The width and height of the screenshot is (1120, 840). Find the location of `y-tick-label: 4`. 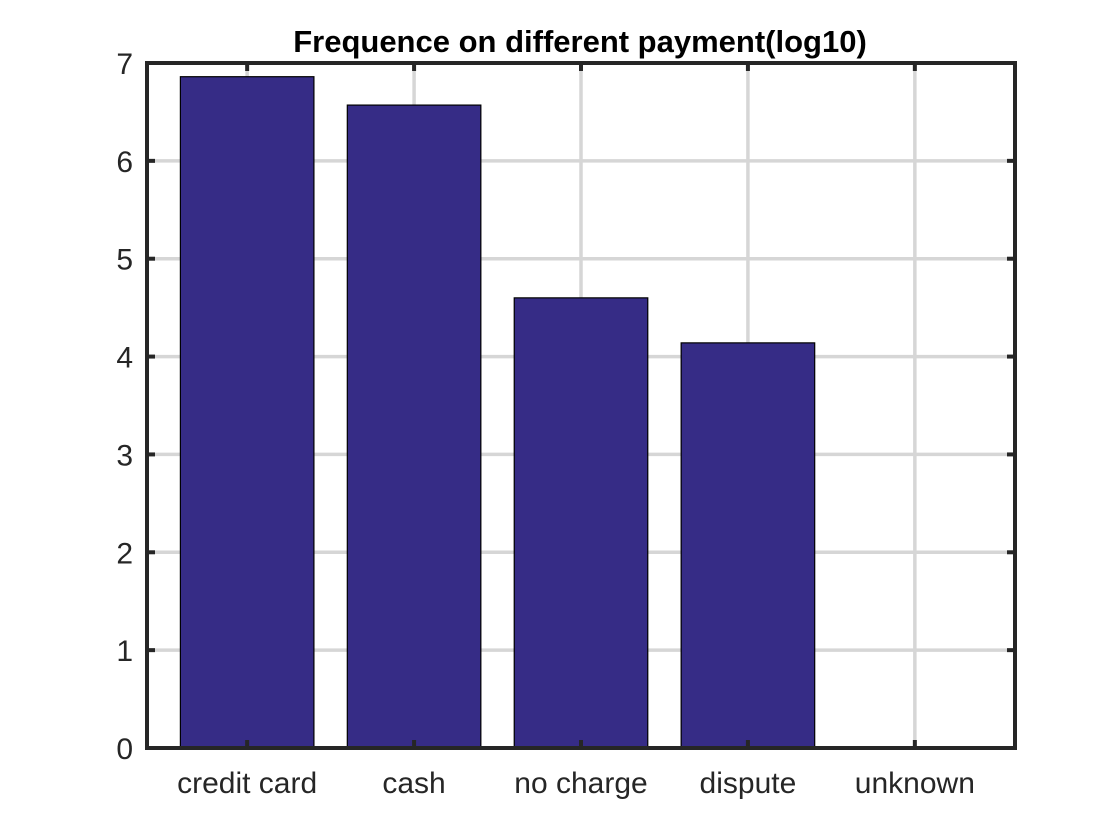

y-tick-label: 4 is located at coordinates (124, 358).